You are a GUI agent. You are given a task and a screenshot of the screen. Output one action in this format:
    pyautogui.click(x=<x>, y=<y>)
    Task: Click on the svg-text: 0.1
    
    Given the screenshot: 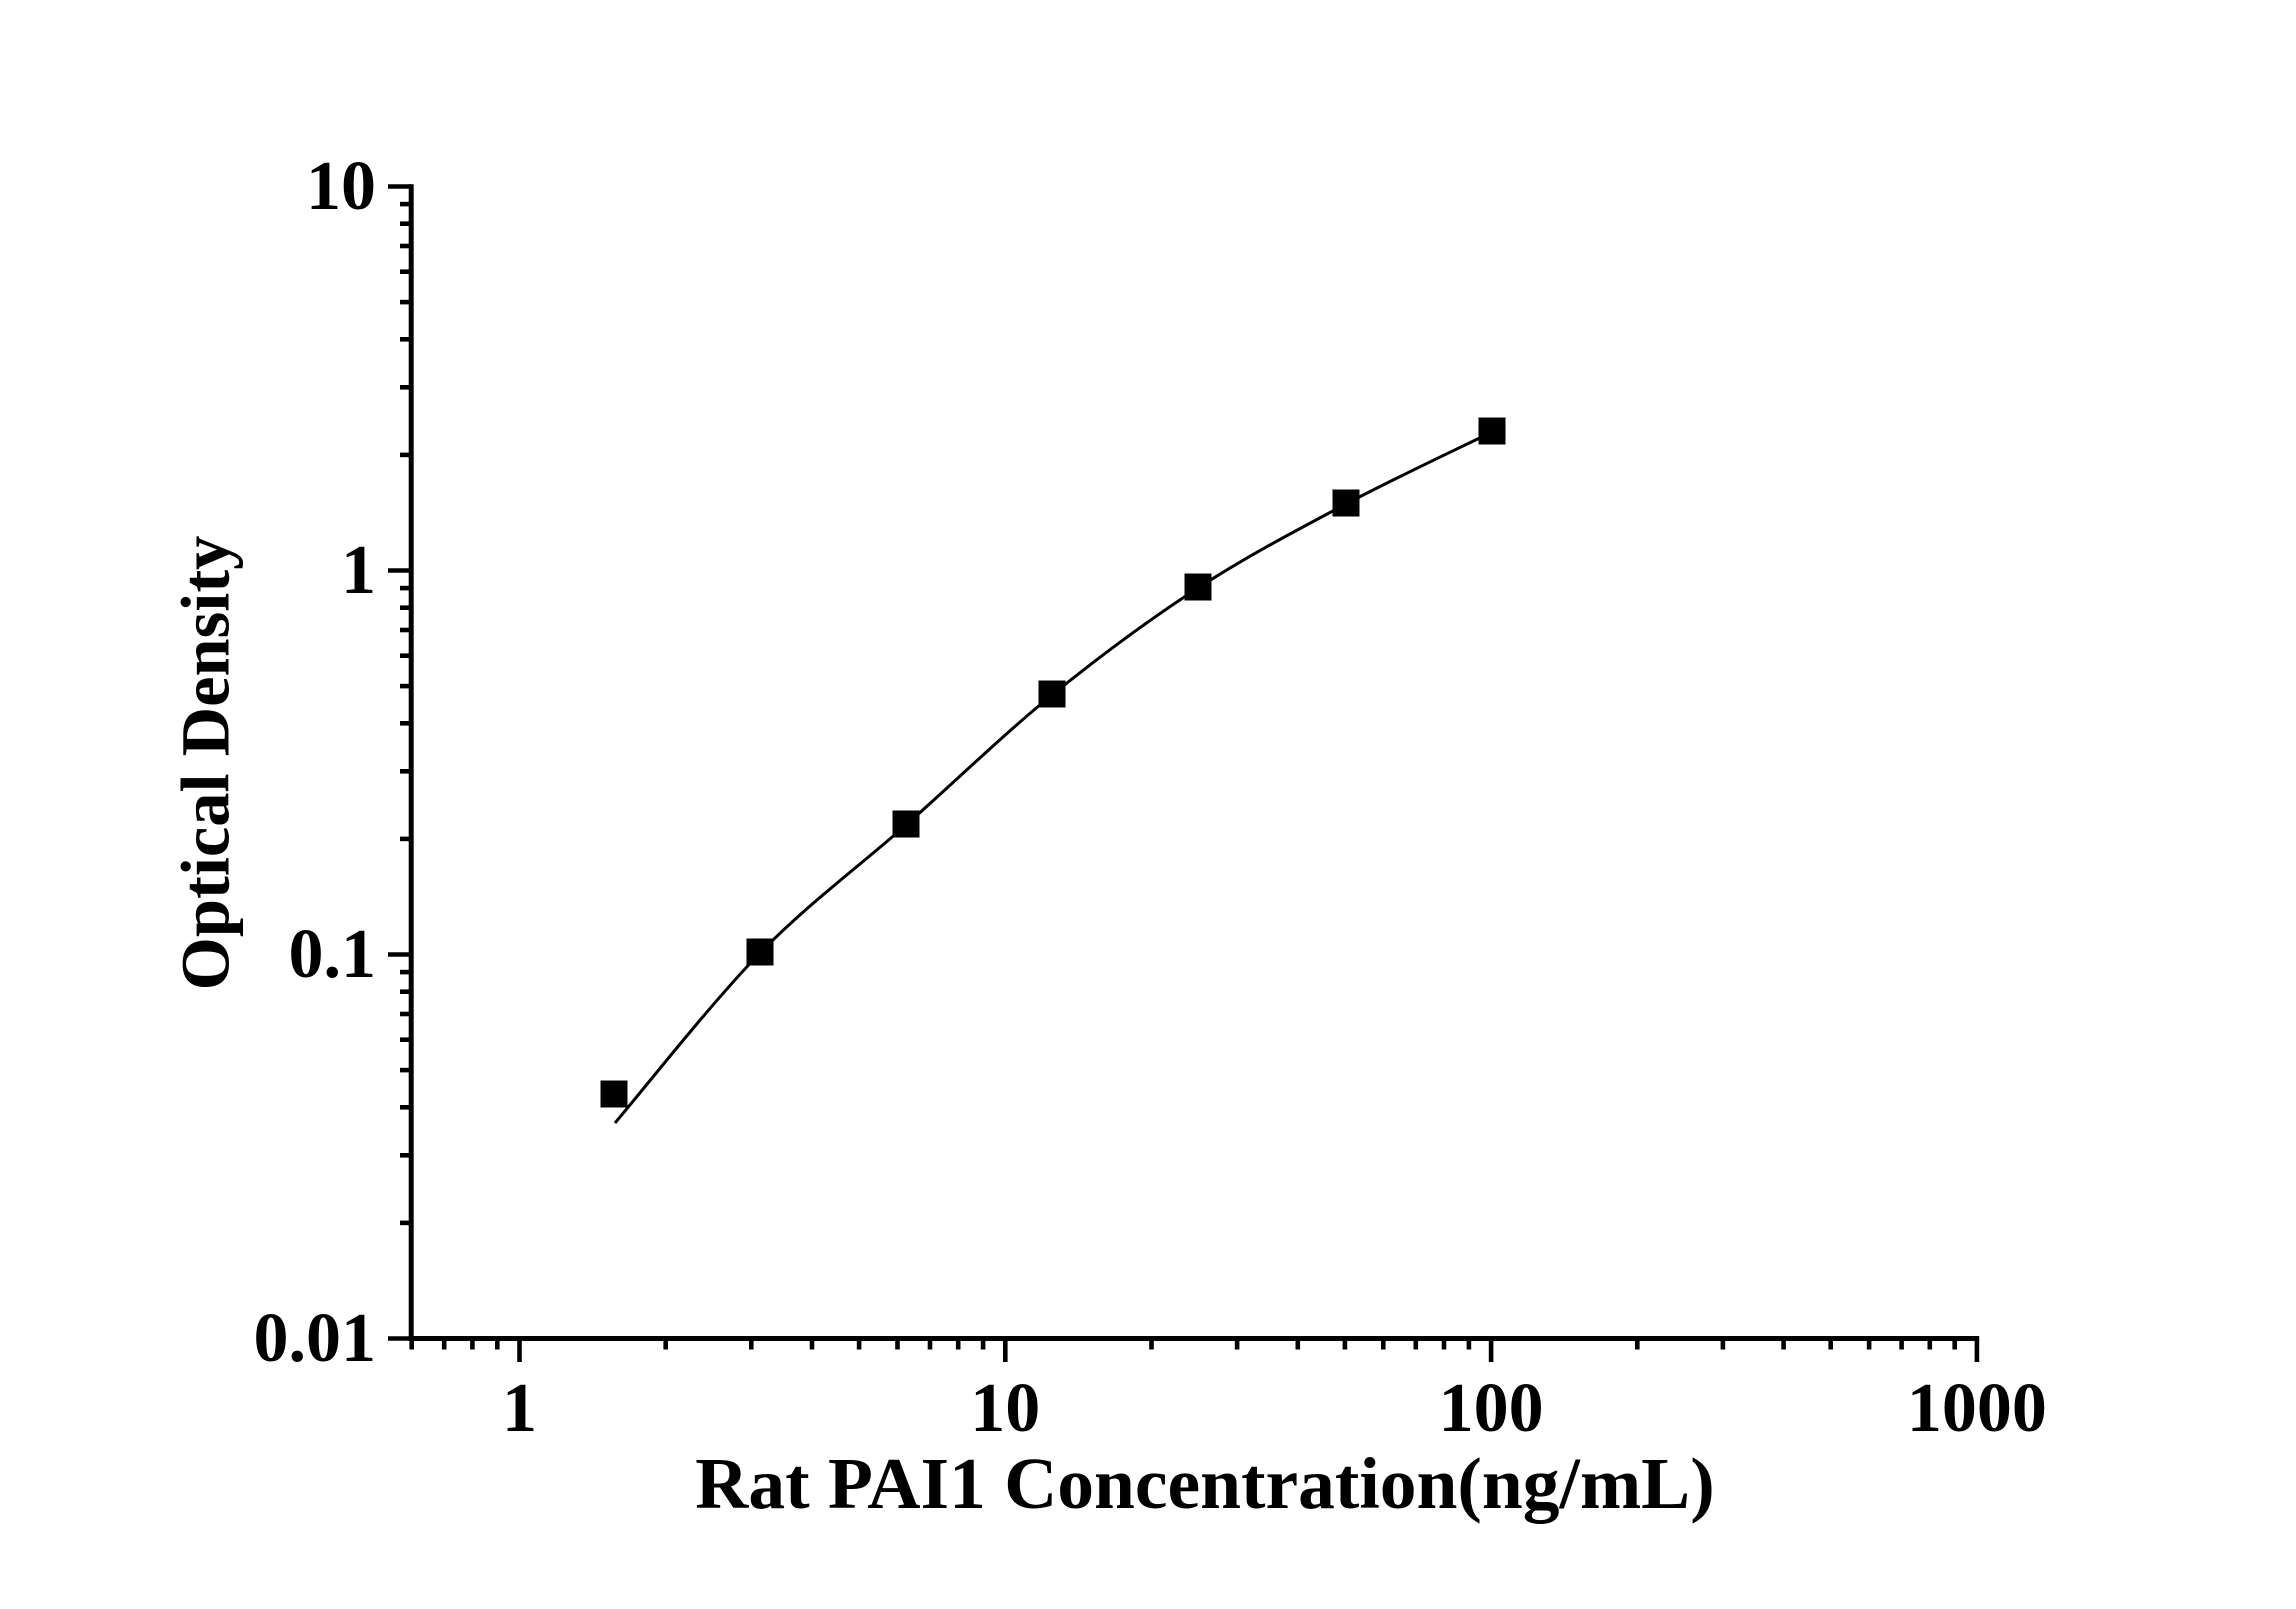 What is the action you would take?
    pyautogui.click(x=333, y=954)
    